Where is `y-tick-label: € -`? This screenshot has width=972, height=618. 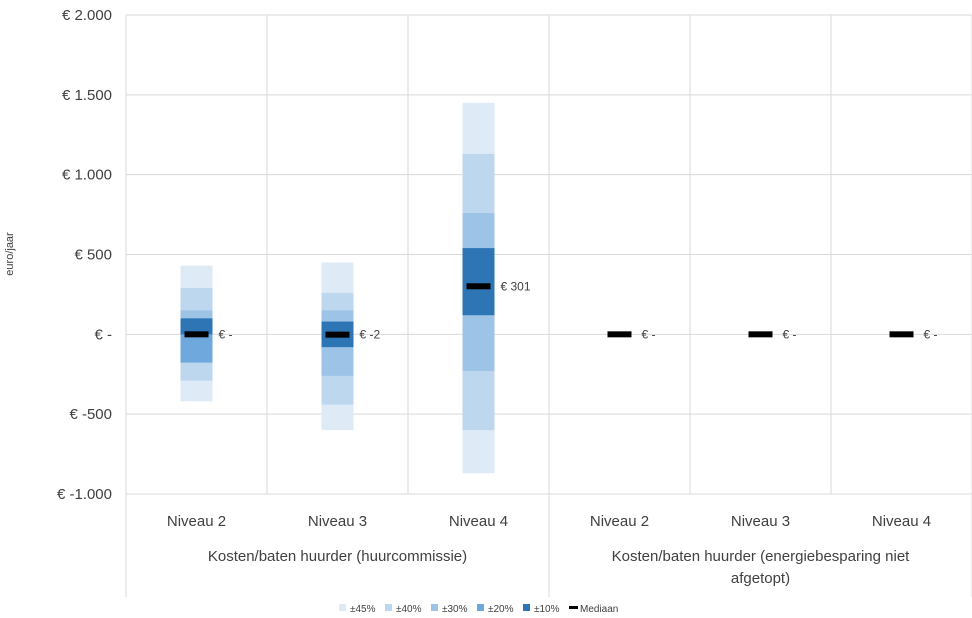 y-tick-label: € - is located at coordinates (103, 334).